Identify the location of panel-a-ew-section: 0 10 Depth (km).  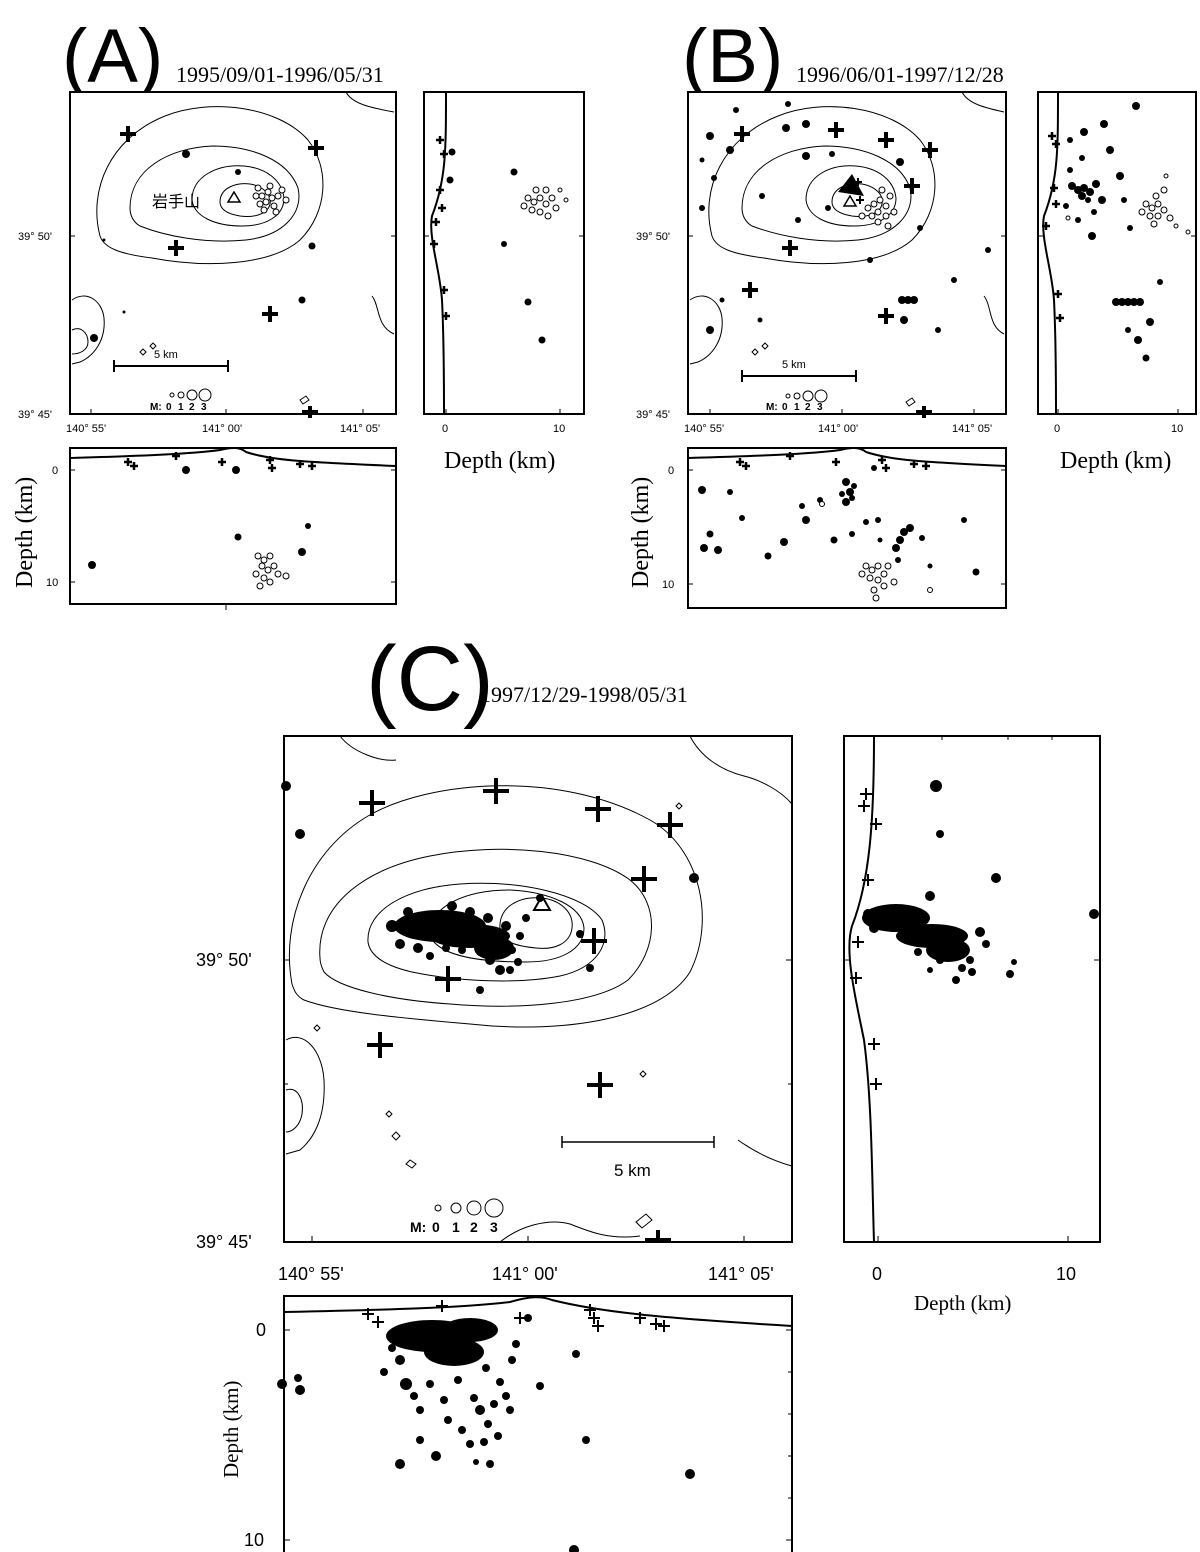
(204, 528).